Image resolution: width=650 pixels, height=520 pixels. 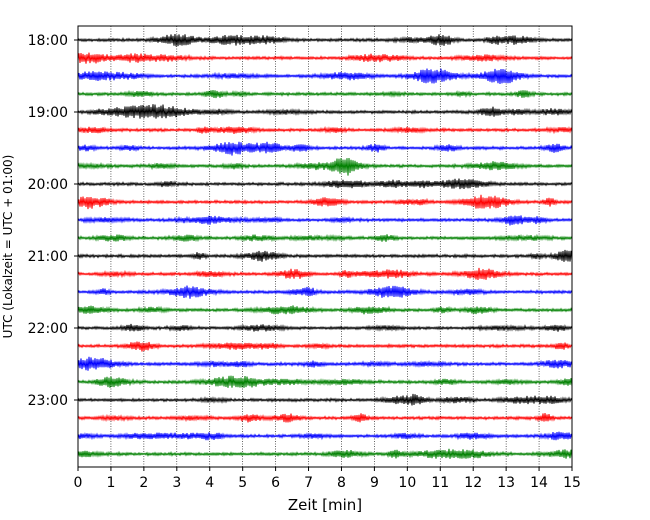 What do you see at coordinates (48, 113) in the screenshot?
I see `y-tick-label: 19:00` at bounding box center [48, 113].